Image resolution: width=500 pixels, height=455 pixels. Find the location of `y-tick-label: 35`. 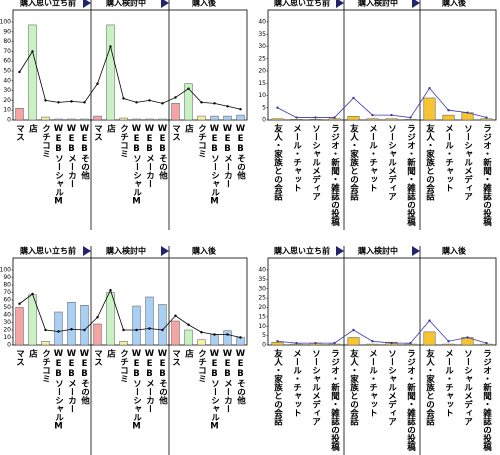

y-tick-label: 35 is located at coordinates (262, 34).